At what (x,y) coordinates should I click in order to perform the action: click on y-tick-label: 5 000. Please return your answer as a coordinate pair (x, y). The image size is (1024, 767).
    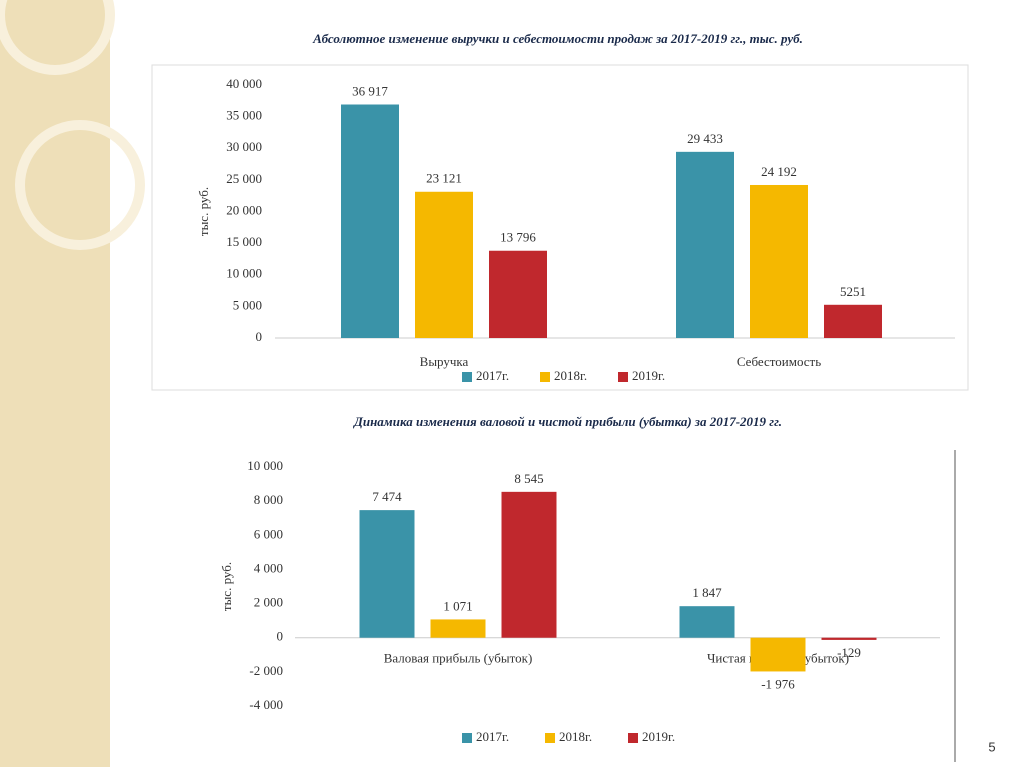
    Looking at the image, I should click on (247, 304).